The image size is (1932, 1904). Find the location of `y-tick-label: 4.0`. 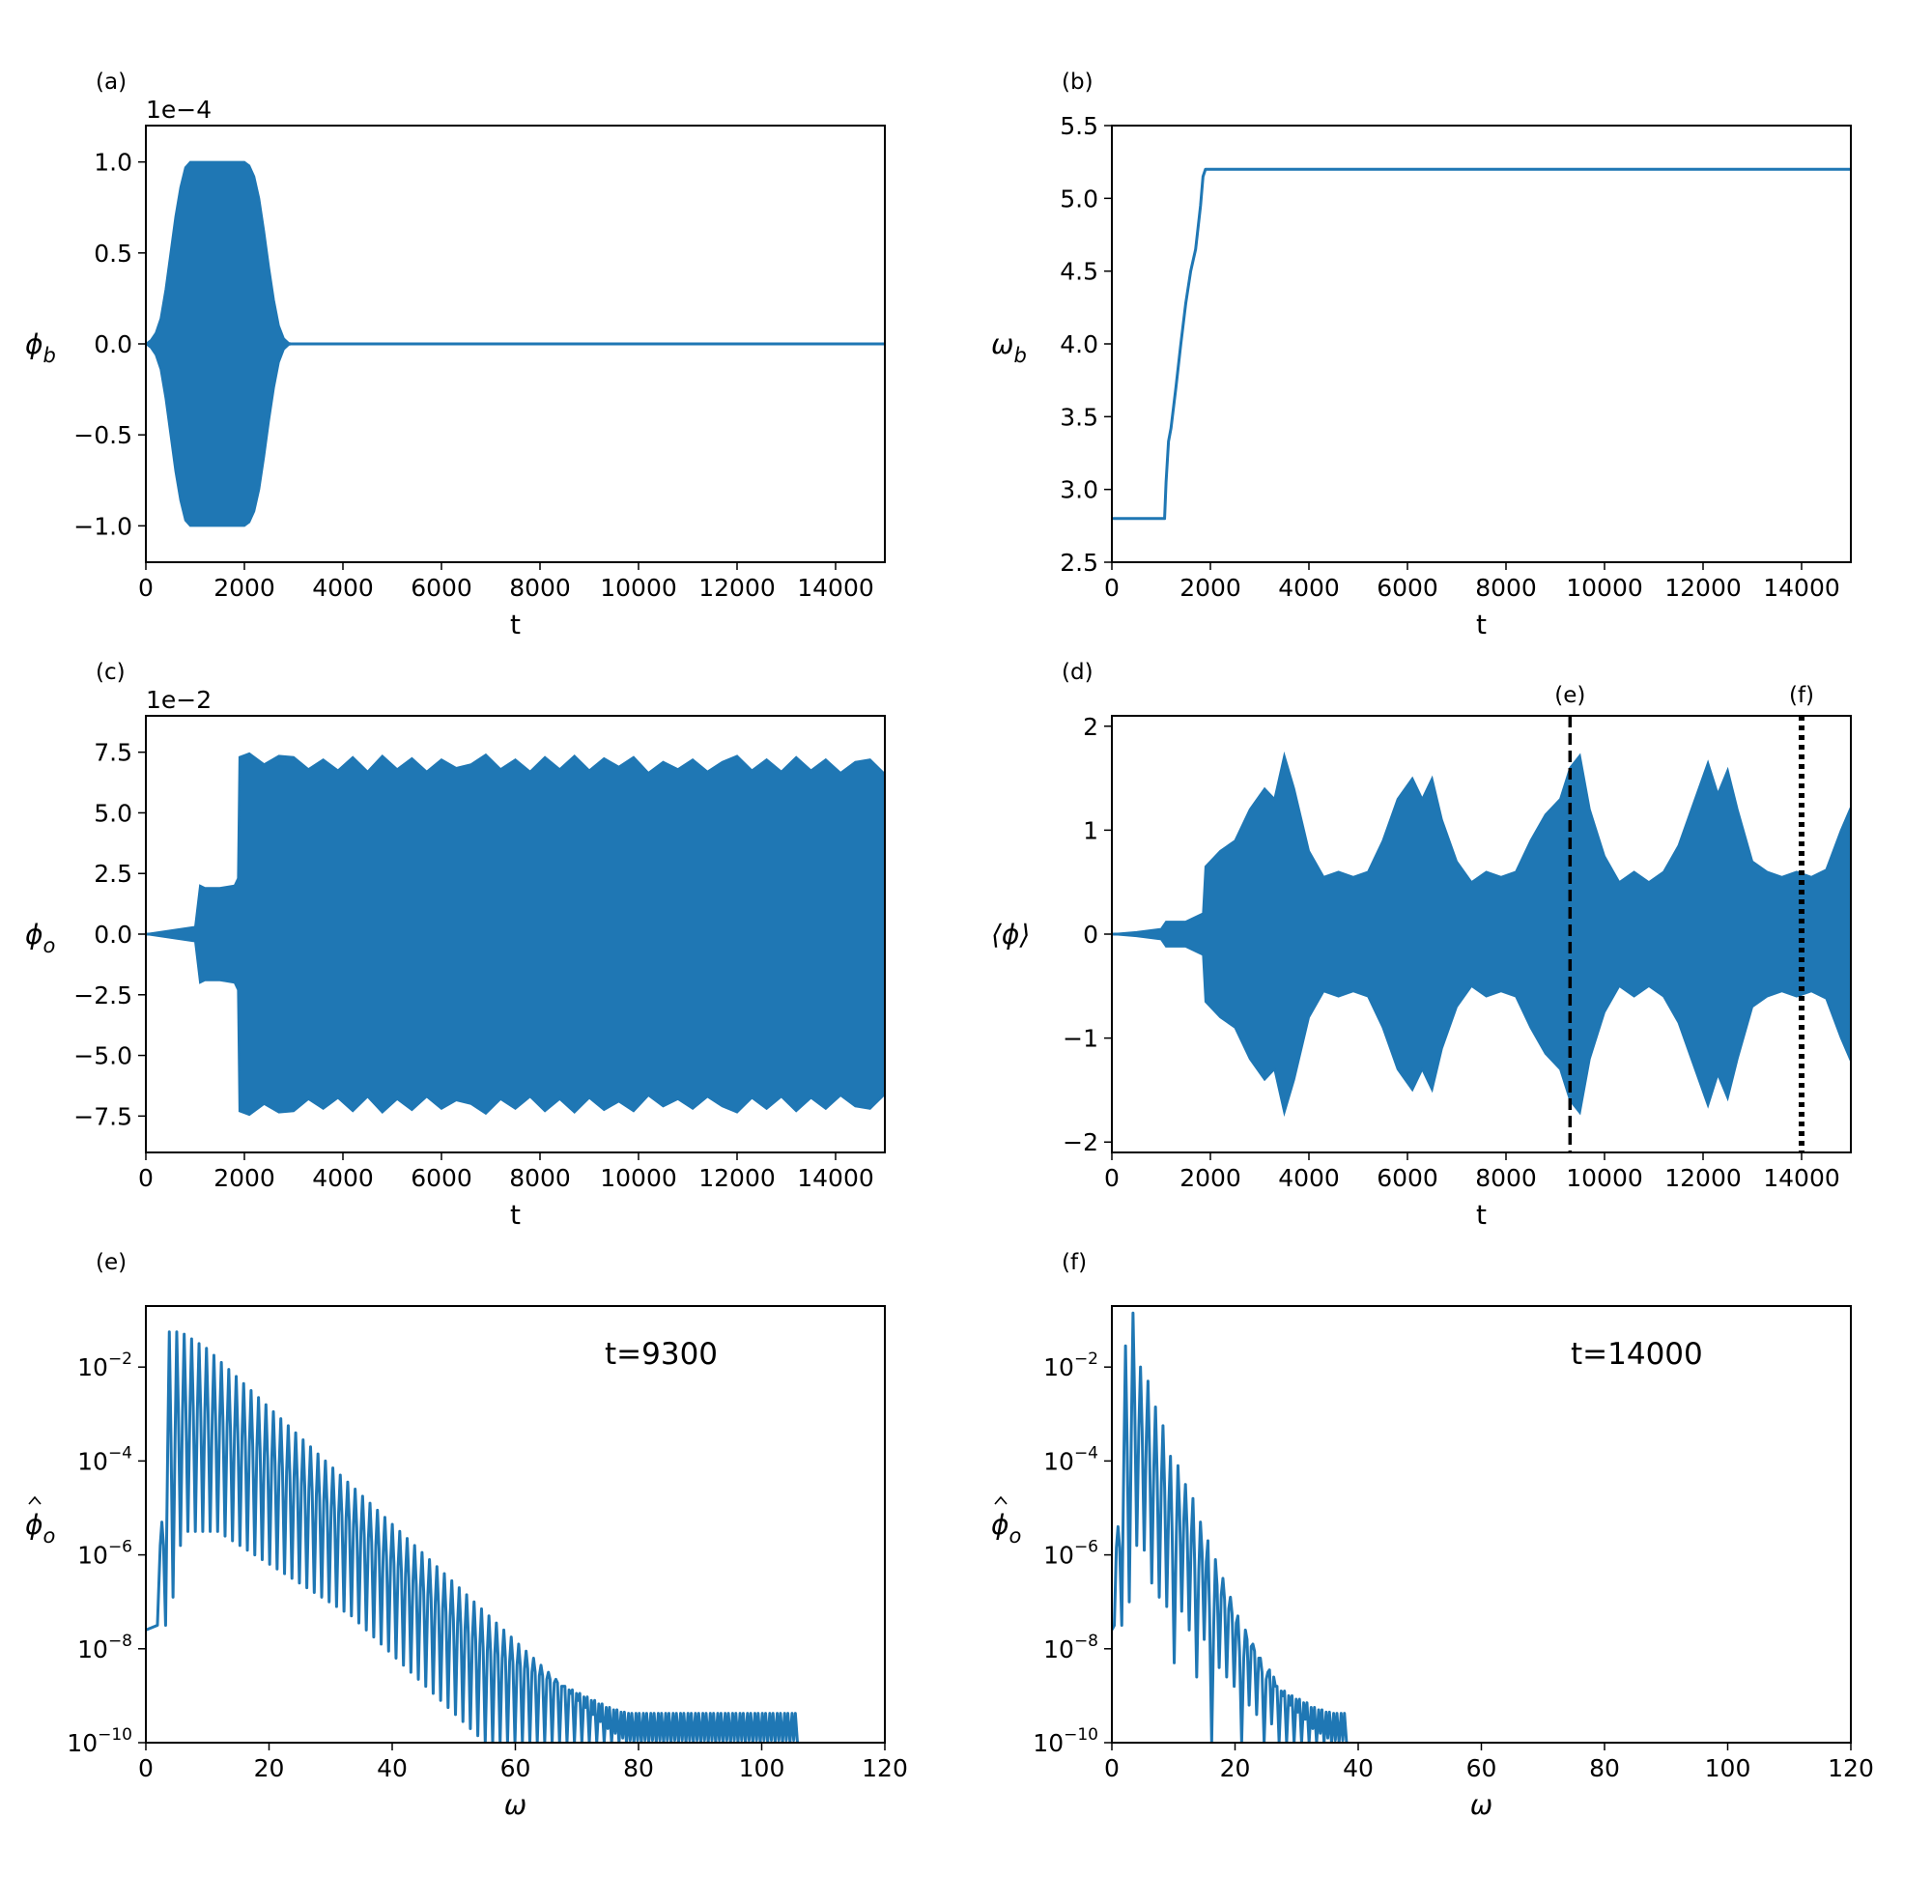

y-tick-label: 4.0 is located at coordinates (1079, 344).